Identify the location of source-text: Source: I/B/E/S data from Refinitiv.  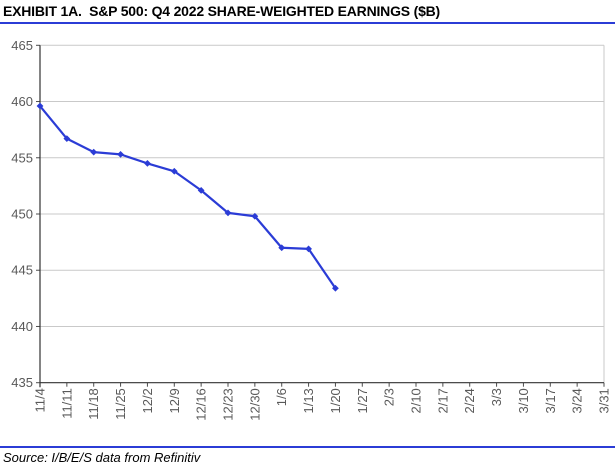
(102, 457).